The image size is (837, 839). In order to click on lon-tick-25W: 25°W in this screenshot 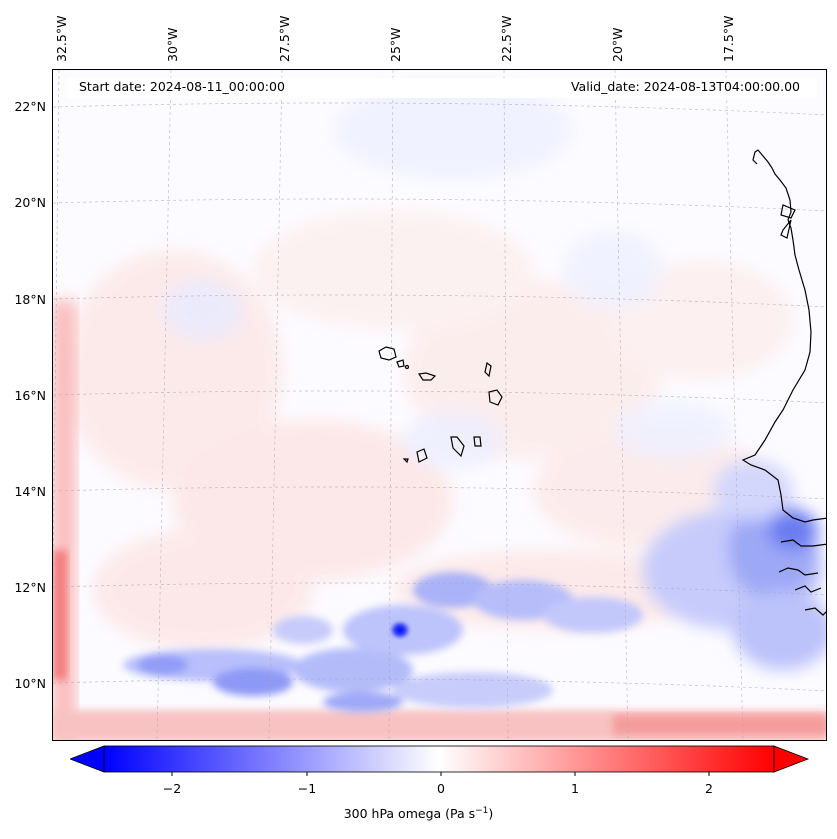, I will do `click(395, 44)`.